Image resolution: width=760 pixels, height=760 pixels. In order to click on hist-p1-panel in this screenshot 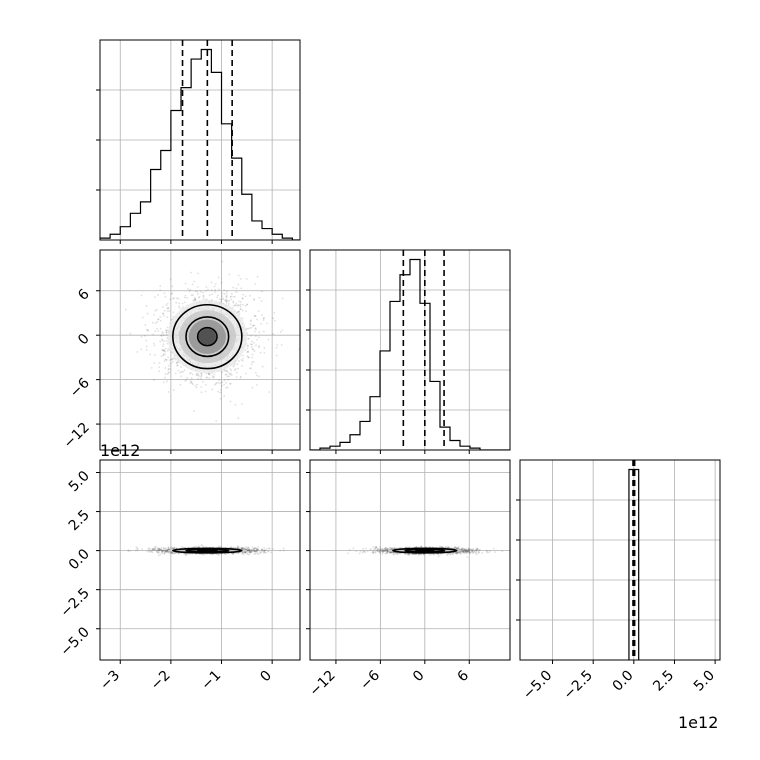, I will do `click(198, 141)`.